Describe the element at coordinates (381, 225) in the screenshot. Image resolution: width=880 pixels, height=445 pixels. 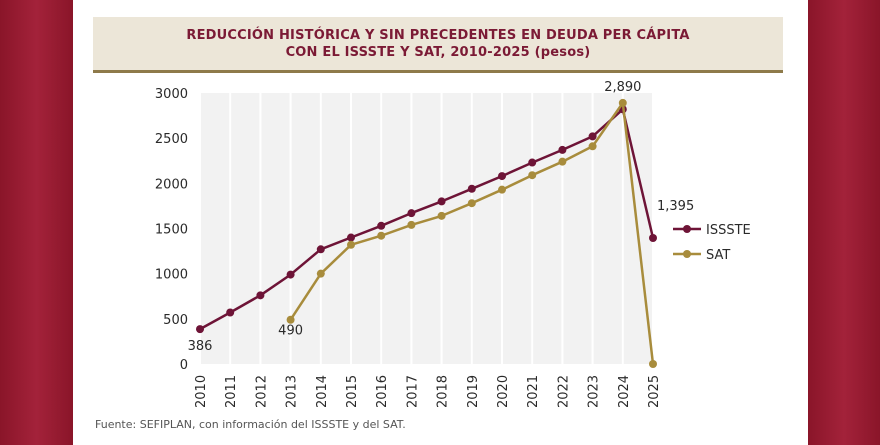
I see `point-issste-2016` at that location.